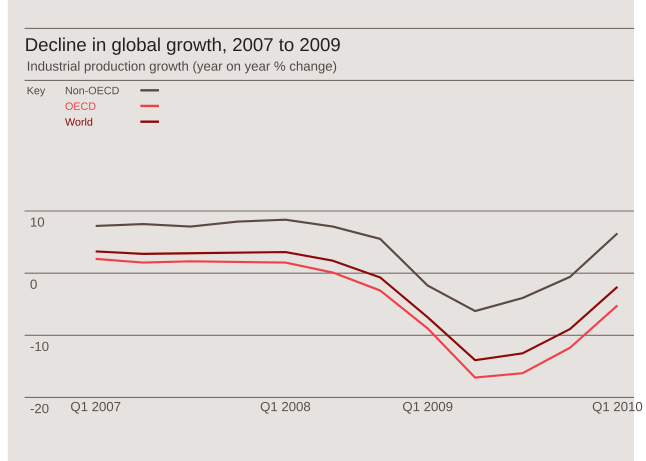 This screenshot has height=461, width=646. I want to click on y-tick-label: 0, so click(33, 284).